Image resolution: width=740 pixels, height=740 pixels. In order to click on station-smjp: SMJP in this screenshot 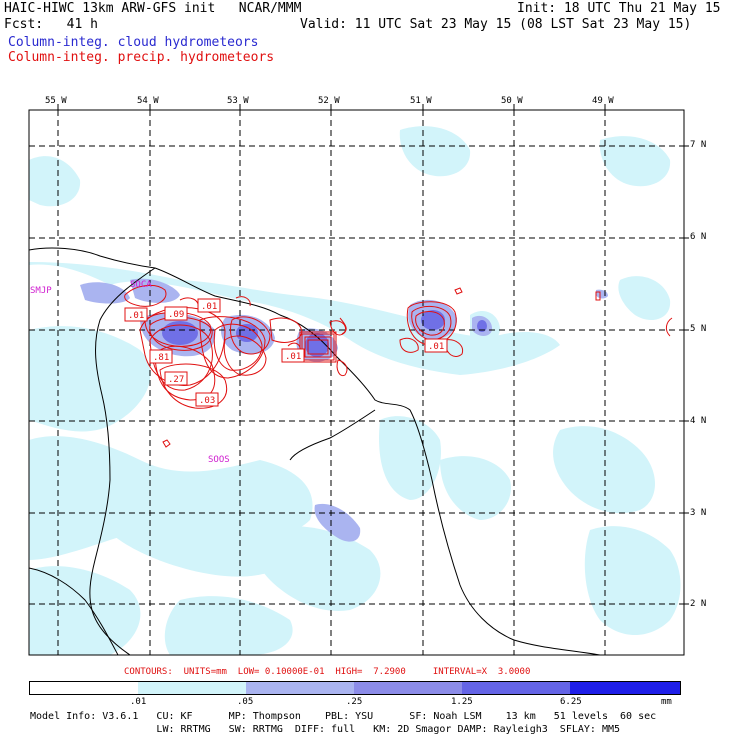, I will do `click(41, 291)`.